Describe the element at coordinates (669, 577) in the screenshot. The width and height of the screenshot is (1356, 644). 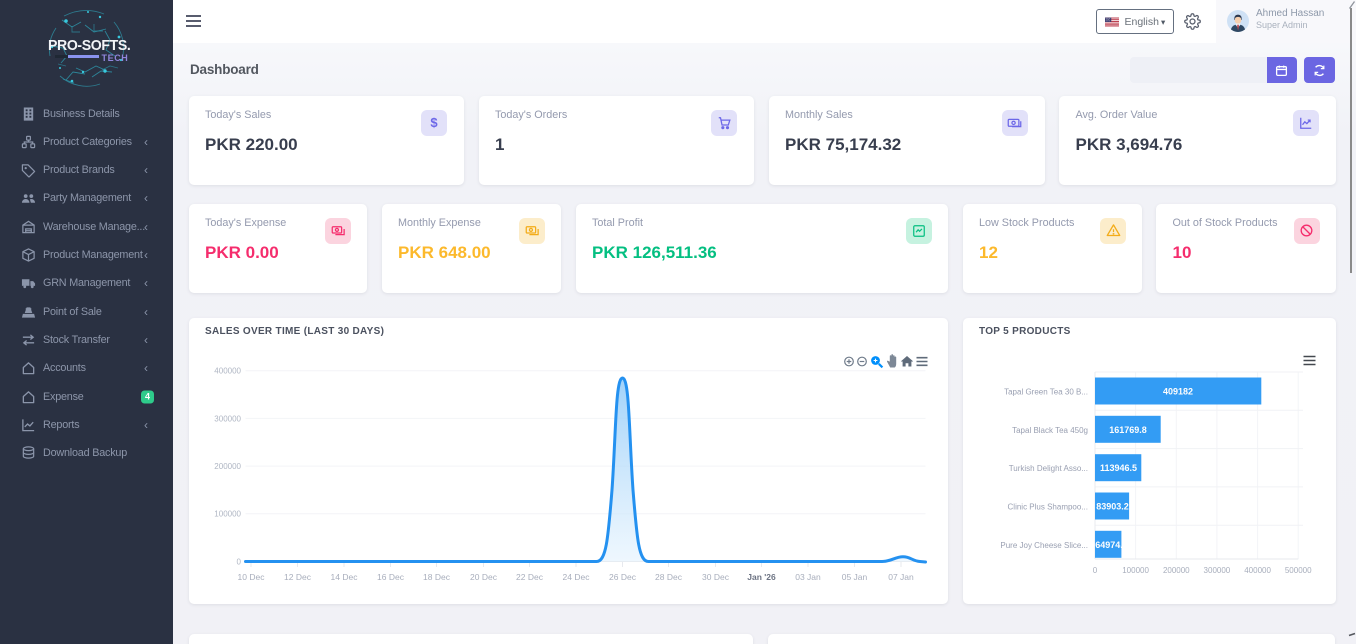
I see `svg-text: 28 Dec` at that location.